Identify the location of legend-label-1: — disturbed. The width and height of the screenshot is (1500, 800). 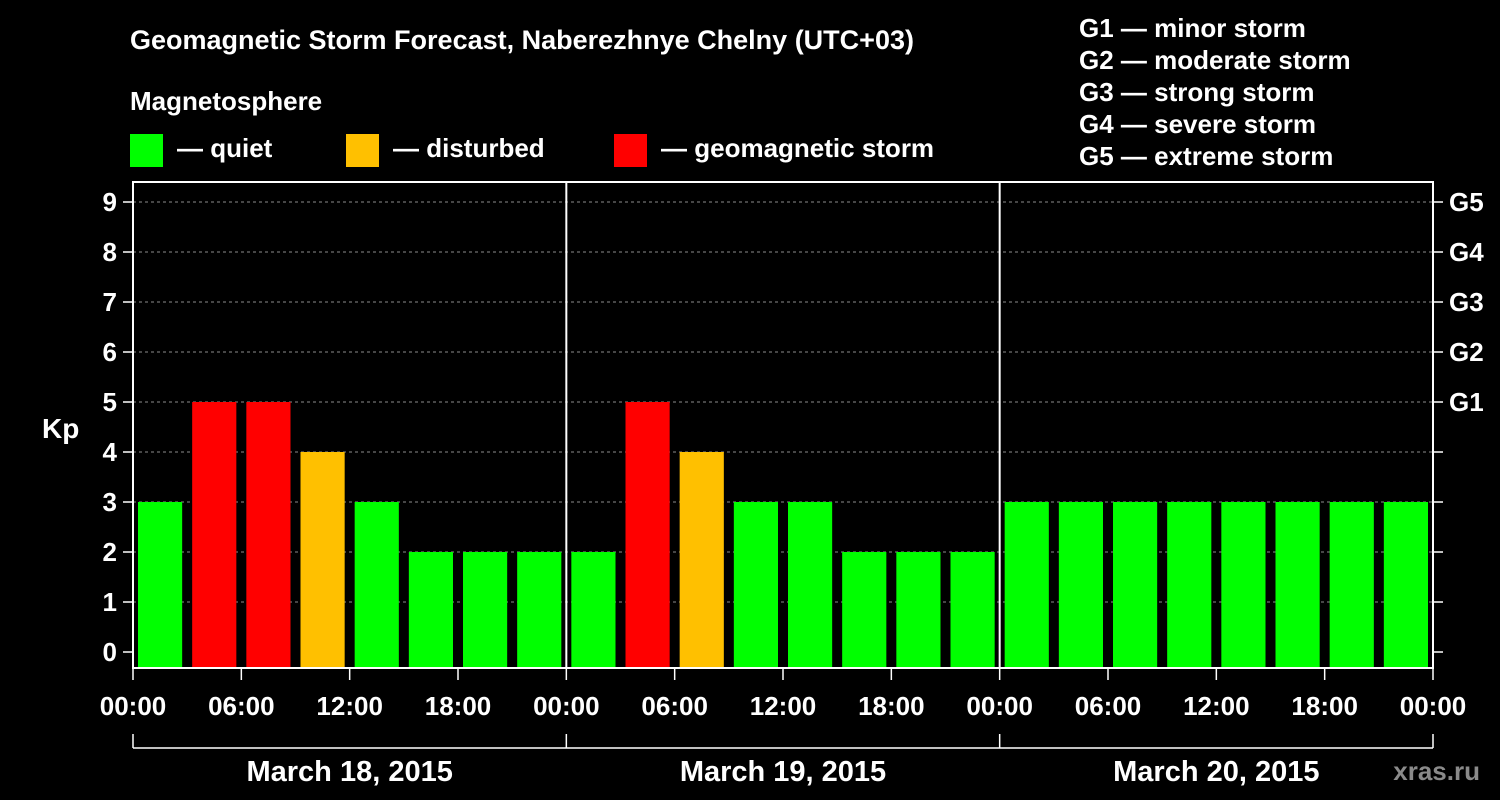
(469, 148).